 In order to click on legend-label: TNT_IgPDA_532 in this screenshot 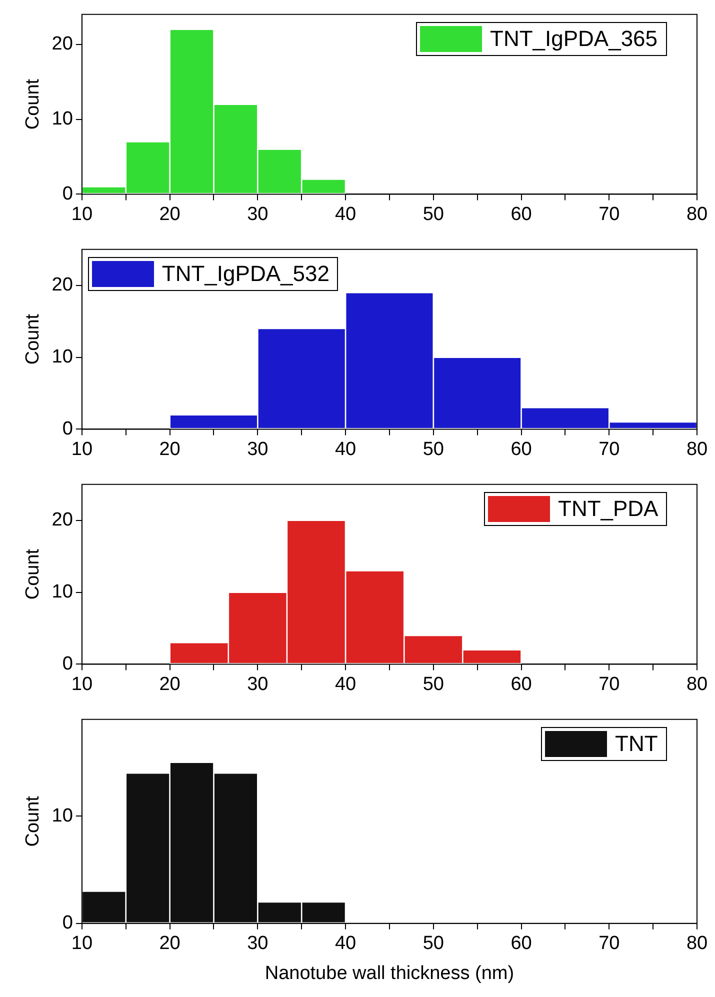, I will do `click(246, 274)`.